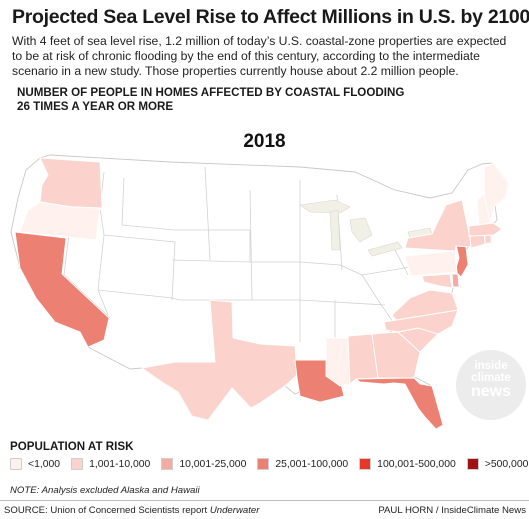  Describe the element at coordinates (455, 280) in the screenshot. I see `state-DE` at that location.